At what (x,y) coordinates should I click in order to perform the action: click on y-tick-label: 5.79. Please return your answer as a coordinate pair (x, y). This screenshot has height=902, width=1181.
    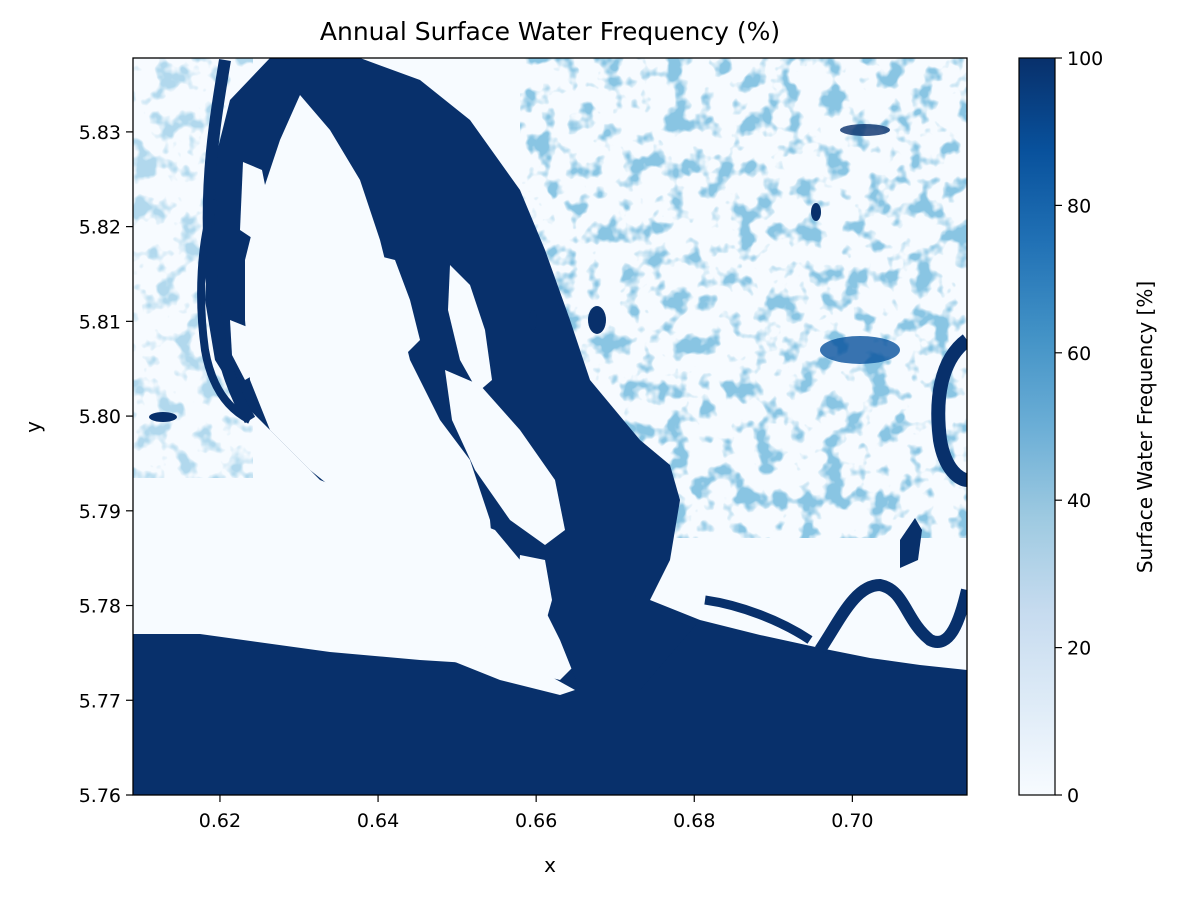
    Looking at the image, I should click on (100, 512).